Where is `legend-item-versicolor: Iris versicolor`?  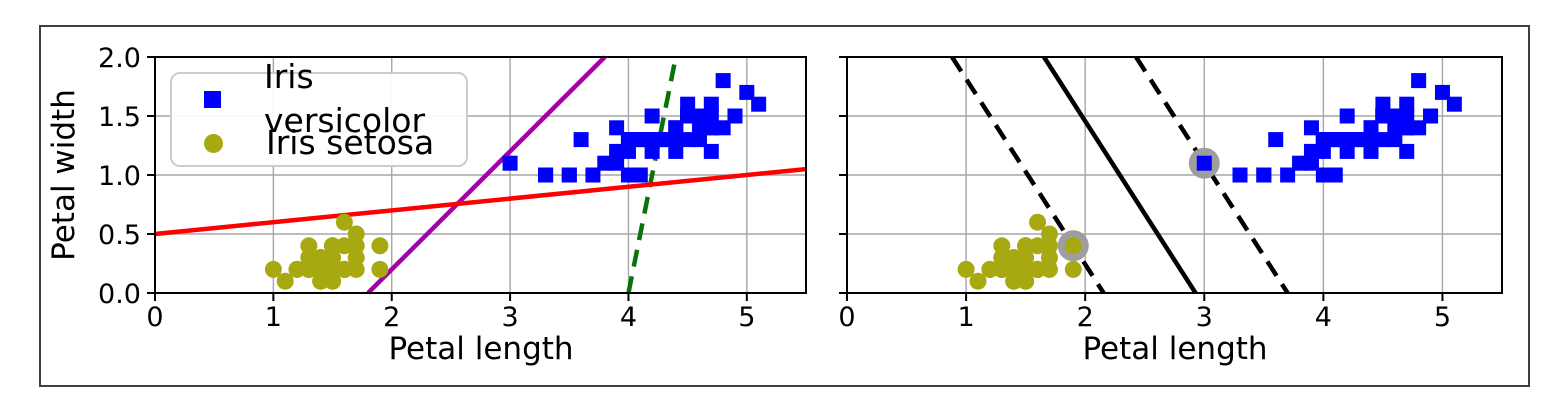
legend-item-versicolor: Iris versicolor is located at coordinates (319, 98).